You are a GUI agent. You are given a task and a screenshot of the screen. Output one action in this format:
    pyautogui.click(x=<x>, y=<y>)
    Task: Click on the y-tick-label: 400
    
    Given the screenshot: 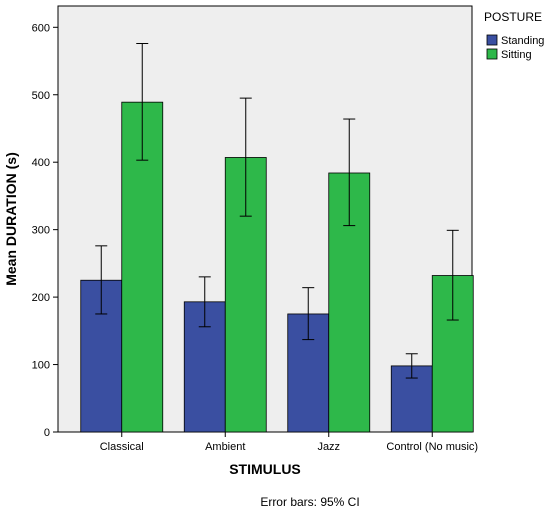 What is the action you would take?
    pyautogui.click(x=41, y=163)
    